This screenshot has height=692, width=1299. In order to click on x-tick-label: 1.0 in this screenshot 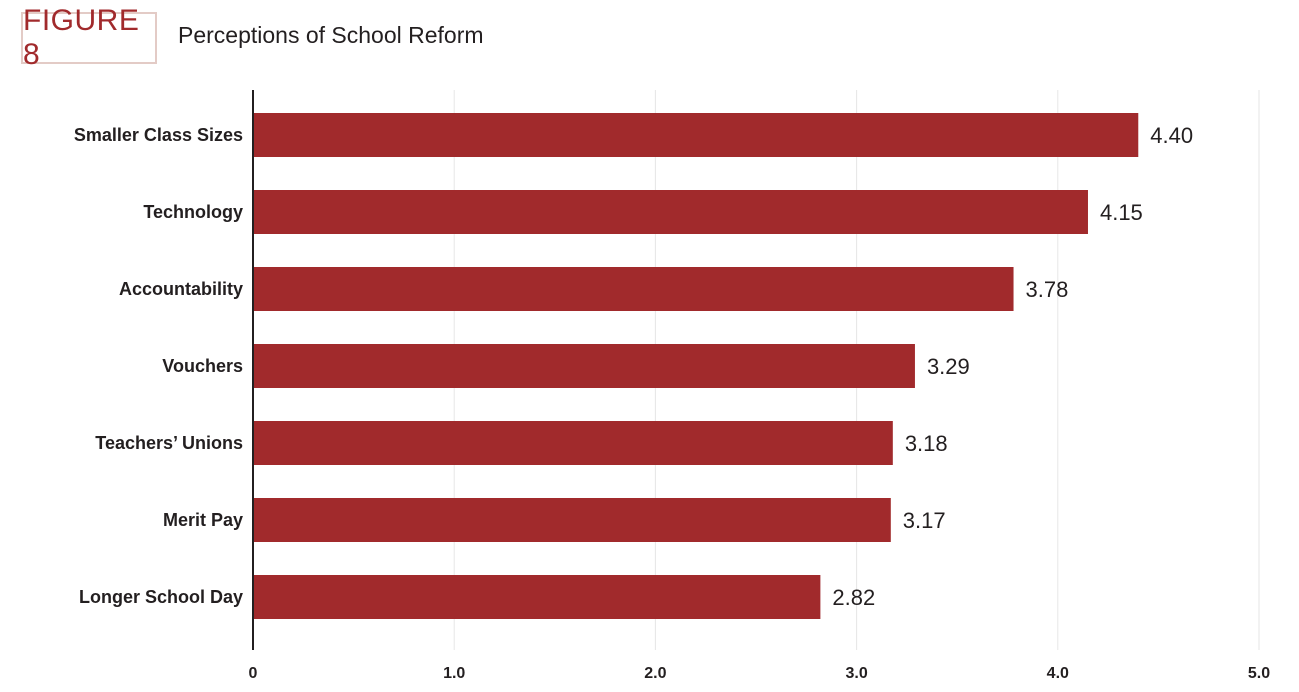, I will do `click(454, 673)`.